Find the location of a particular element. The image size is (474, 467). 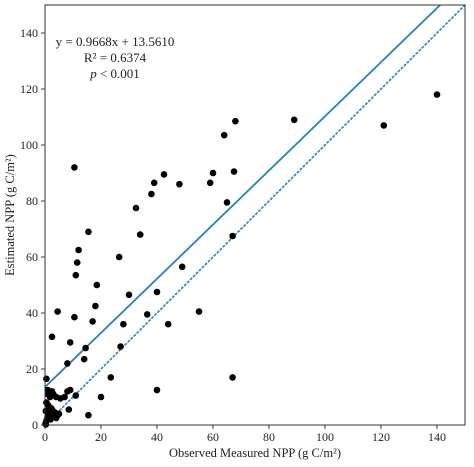

x-tick-label: 60 is located at coordinates (213, 437).